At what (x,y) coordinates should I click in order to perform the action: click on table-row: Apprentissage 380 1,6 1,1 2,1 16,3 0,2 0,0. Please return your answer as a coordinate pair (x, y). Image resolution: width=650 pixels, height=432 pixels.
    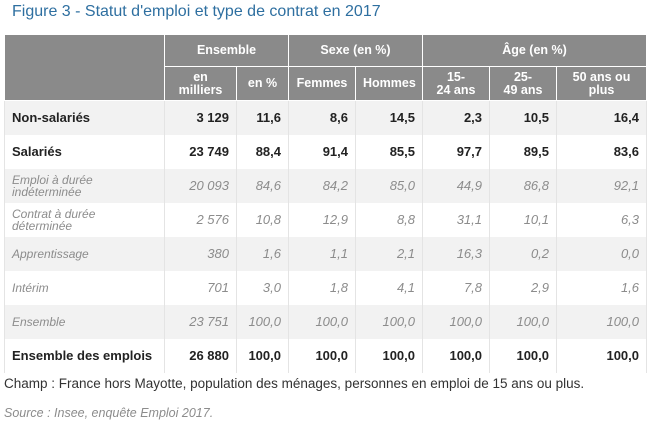
    Looking at the image, I should click on (326, 253).